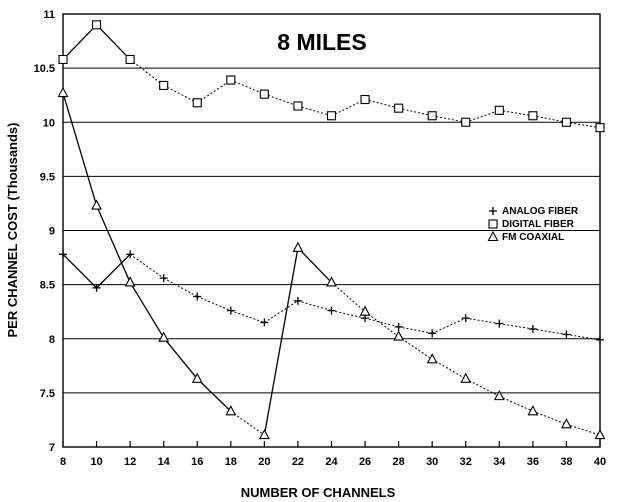  Describe the element at coordinates (47, 177) in the screenshot. I see `y-tick-label: 9.5` at that location.